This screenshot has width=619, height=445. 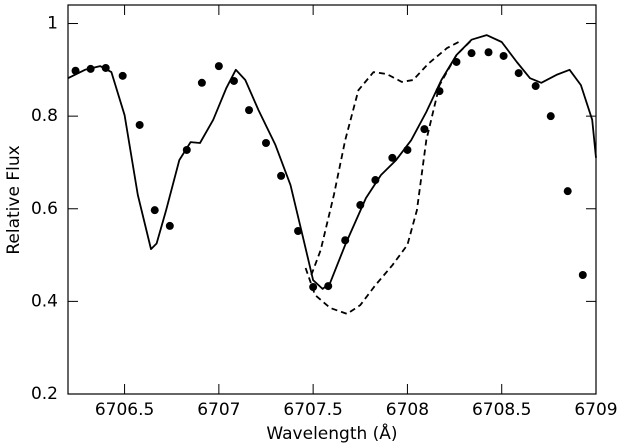 What do you see at coordinates (386, 157) in the screenshot?
I see `dashed-line` at bounding box center [386, 157].